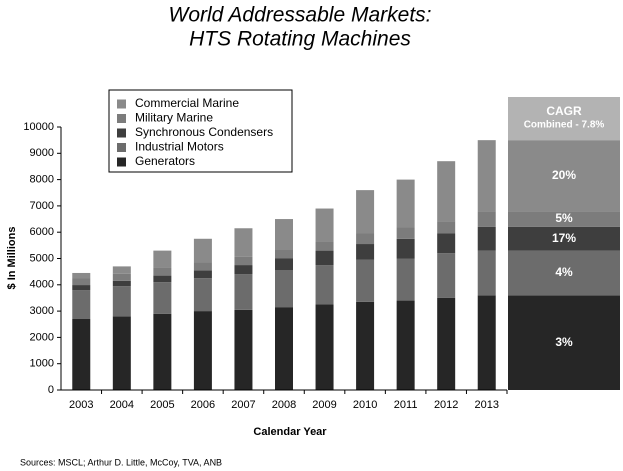 Image resolution: width=623 pixels, height=471 pixels. What do you see at coordinates (204, 132) in the screenshot?
I see `legend-label: Synchronous Condensers` at bounding box center [204, 132].